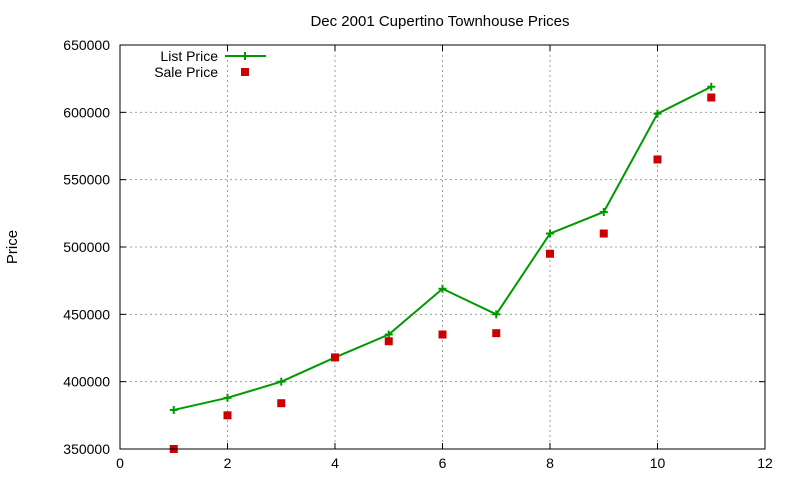  Describe the element at coordinates (86, 45) in the screenshot. I see `y-tick-label: 650000` at that location.